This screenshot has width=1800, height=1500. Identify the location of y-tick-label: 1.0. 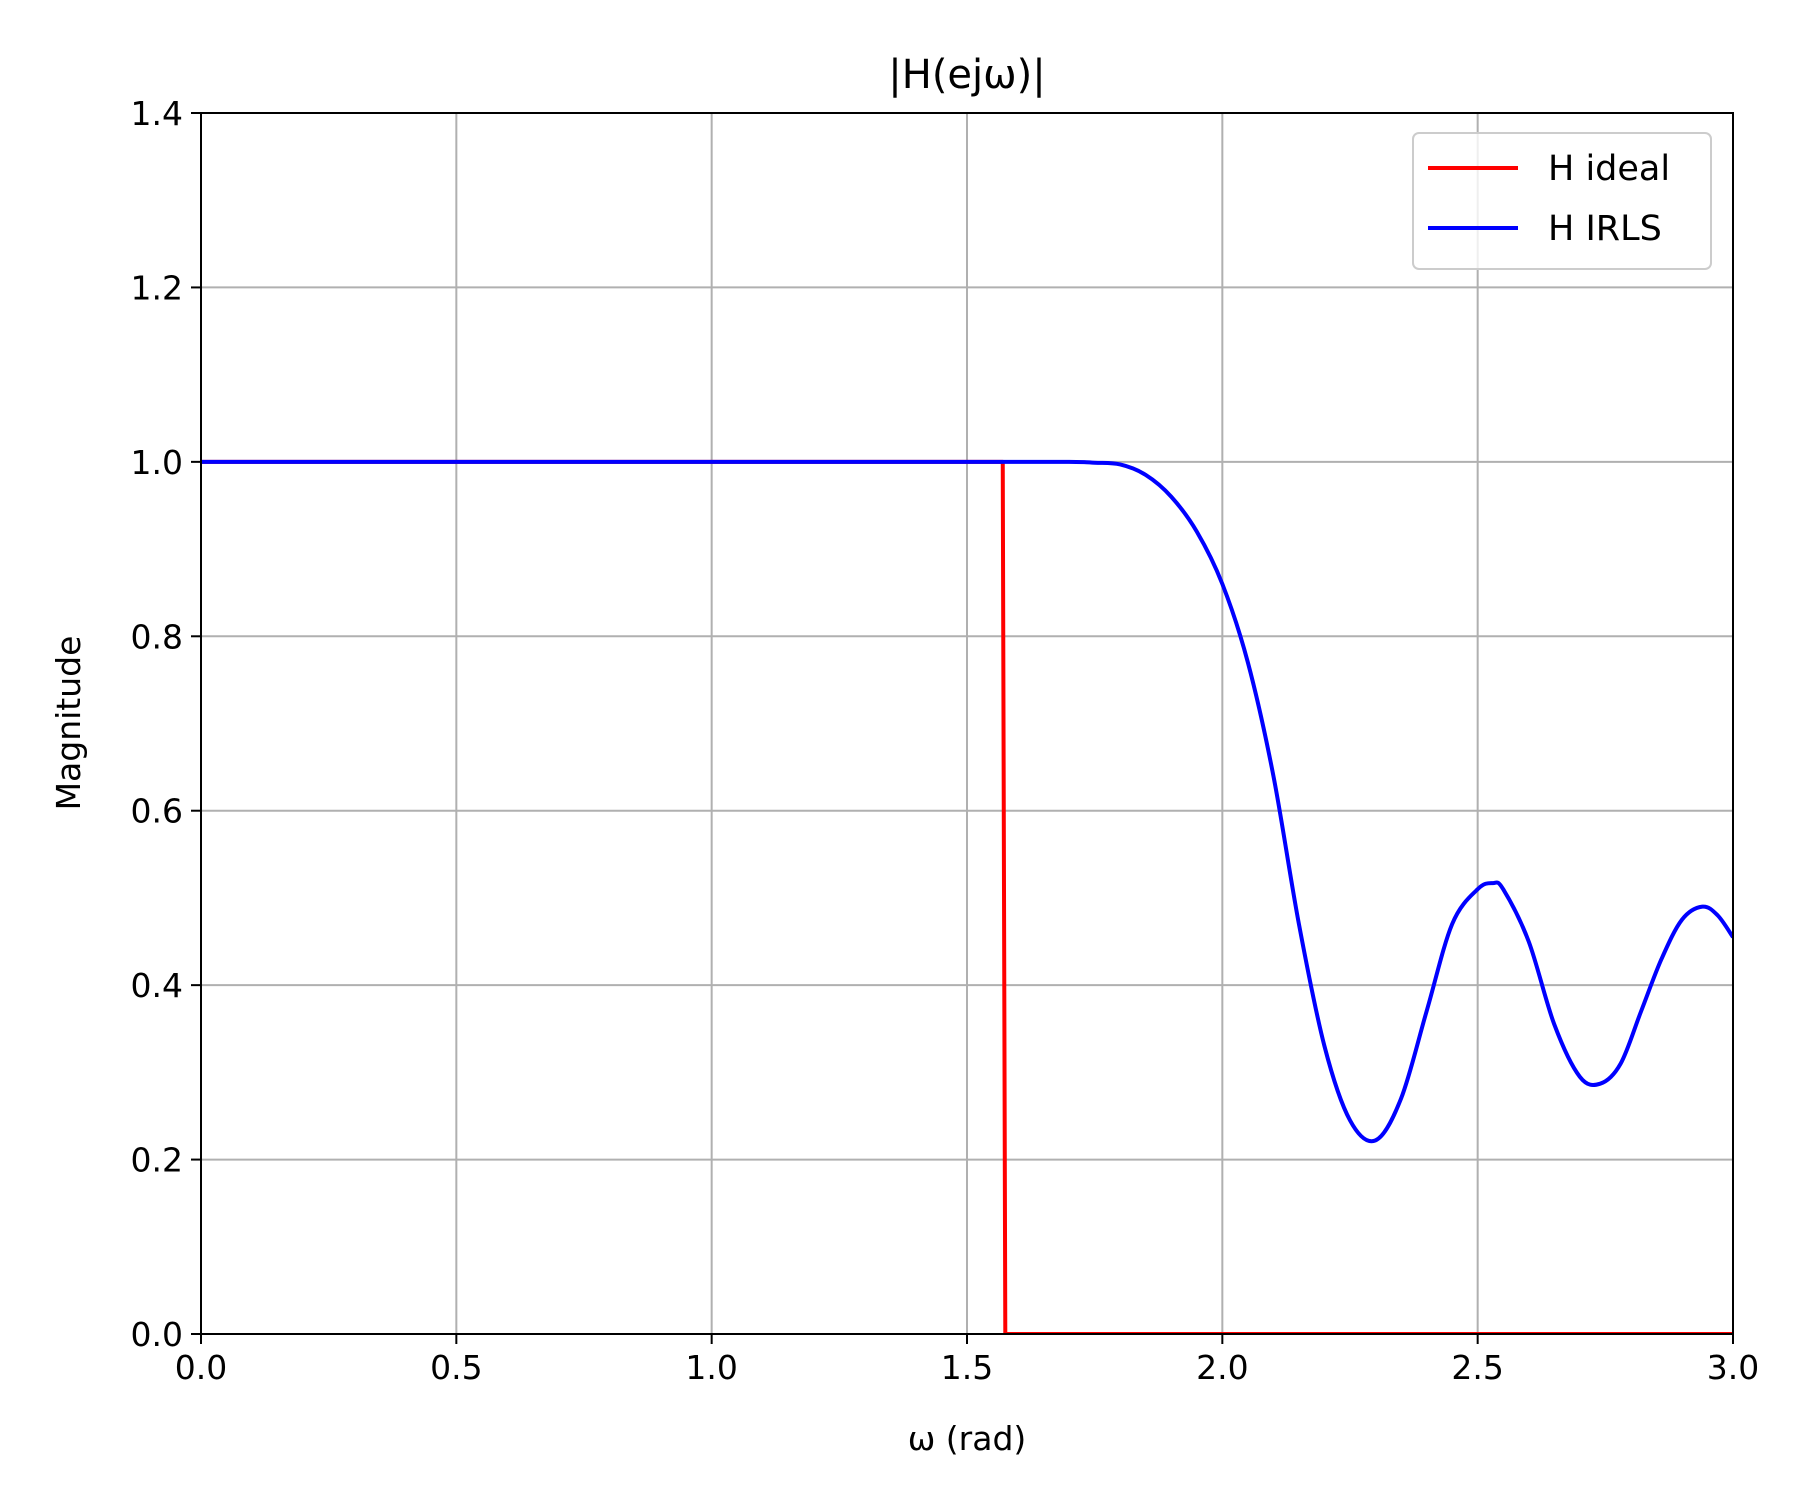
(157, 462).